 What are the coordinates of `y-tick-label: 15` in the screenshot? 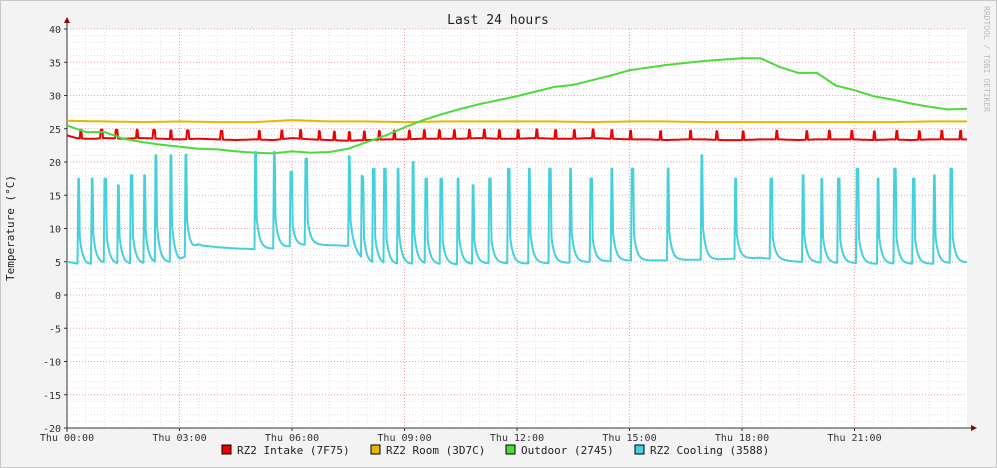 It's located at (55, 196).